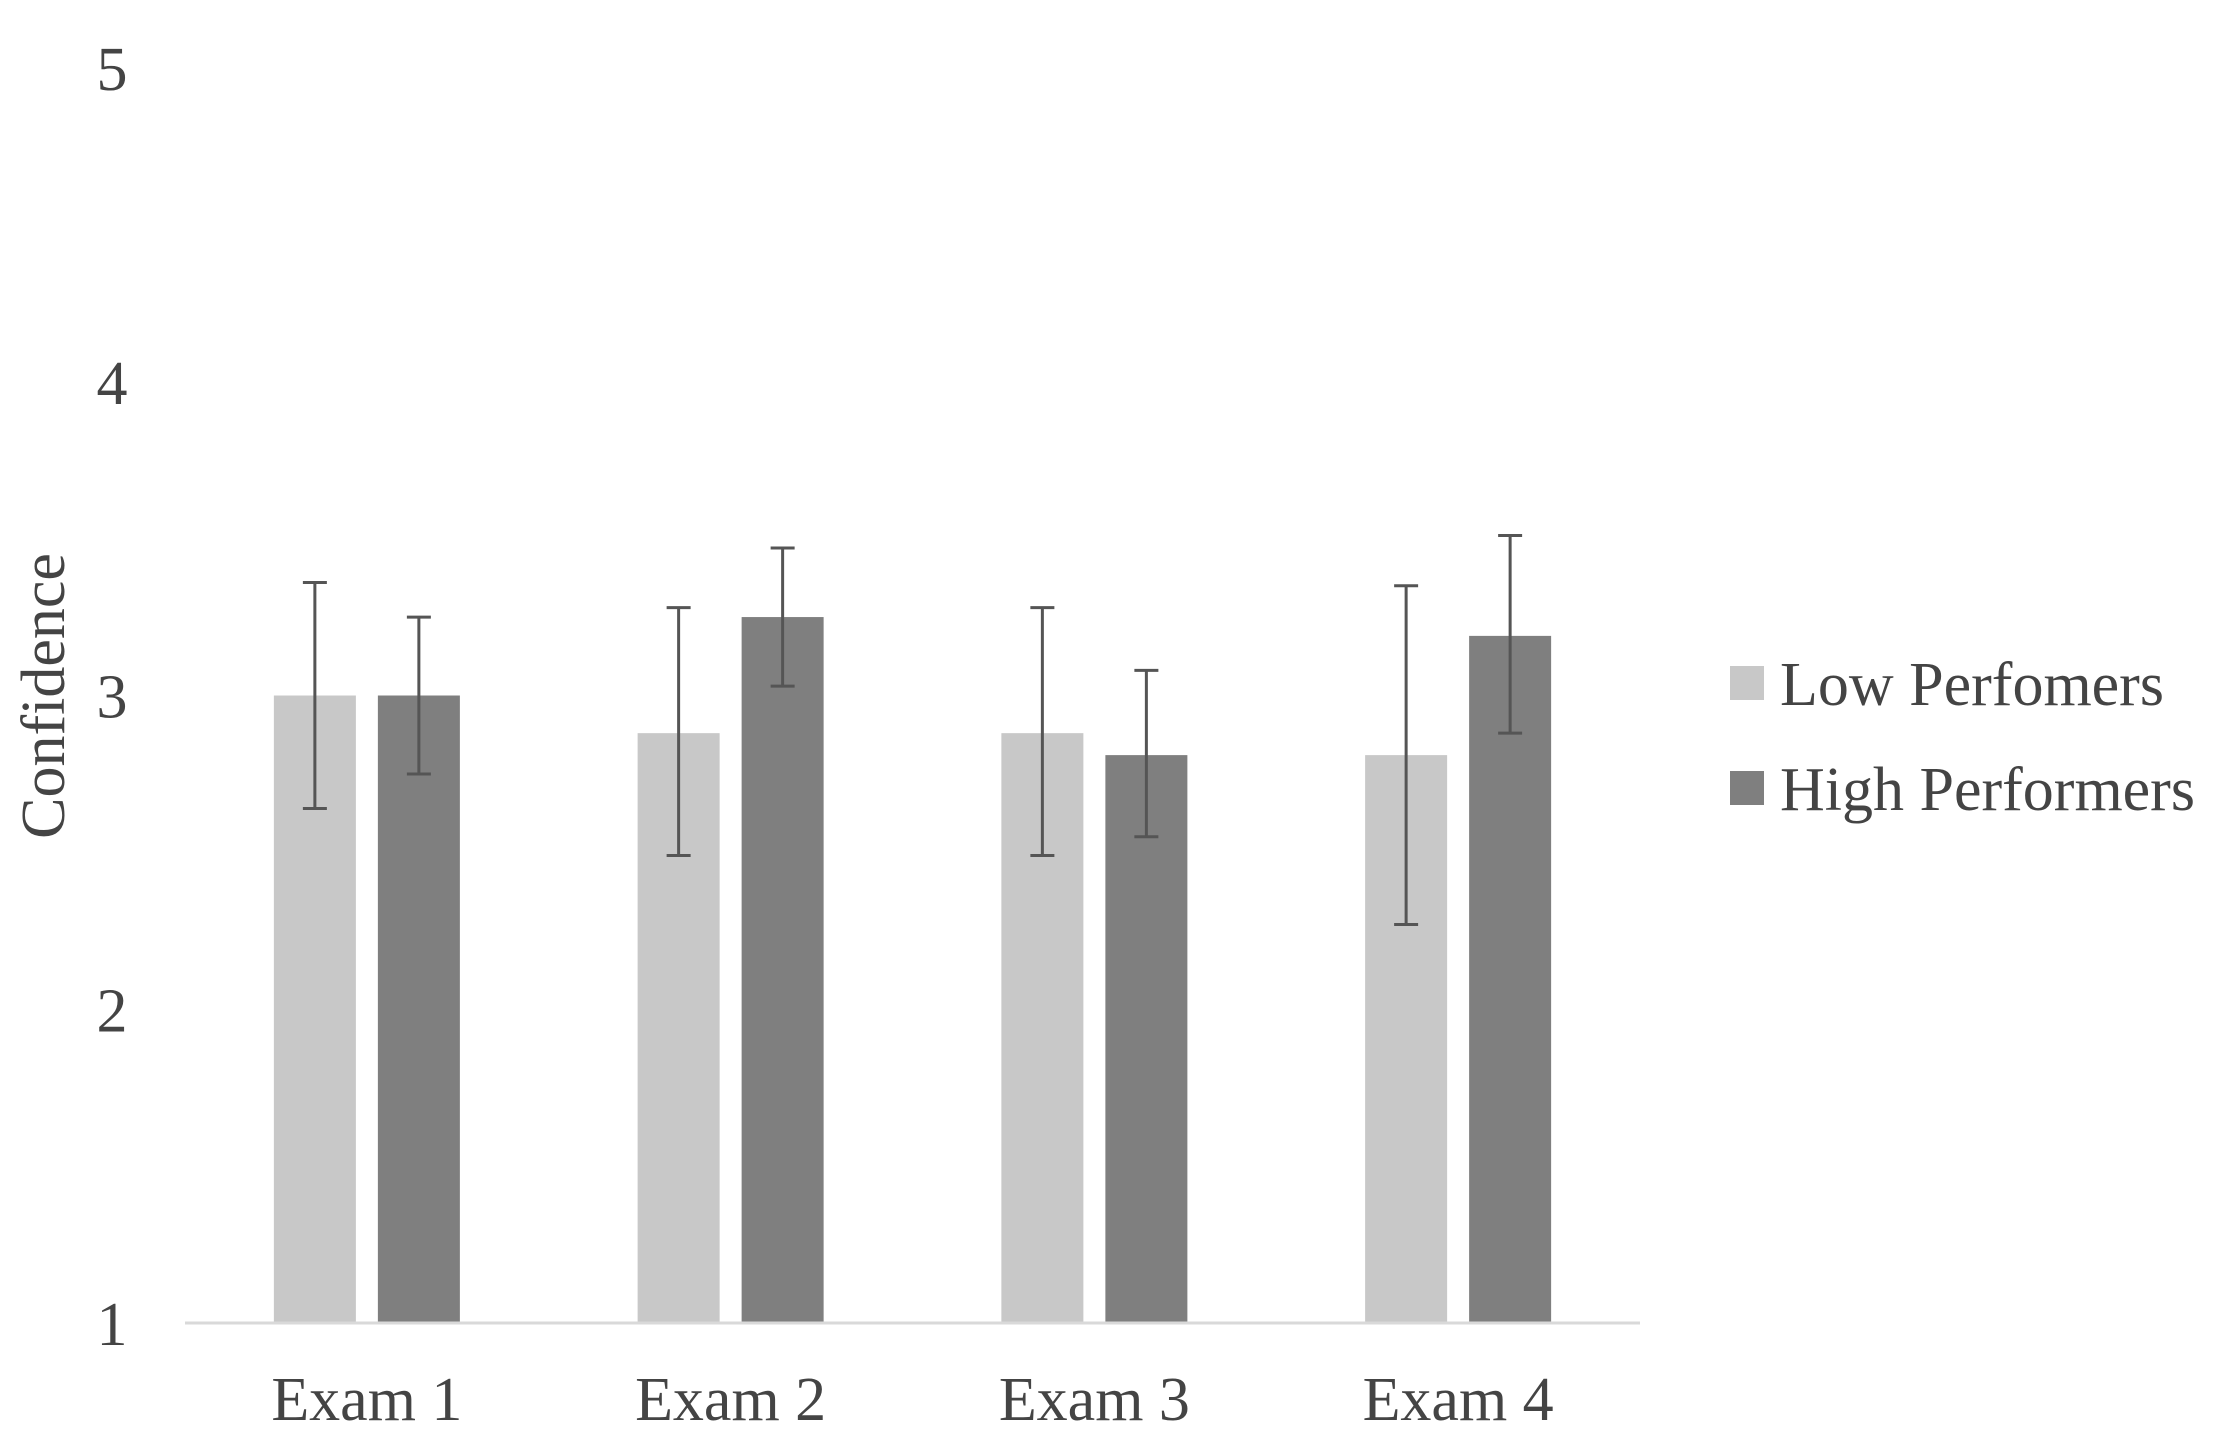  I want to click on legend-label: Low Perfomers, so click(1972, 685).